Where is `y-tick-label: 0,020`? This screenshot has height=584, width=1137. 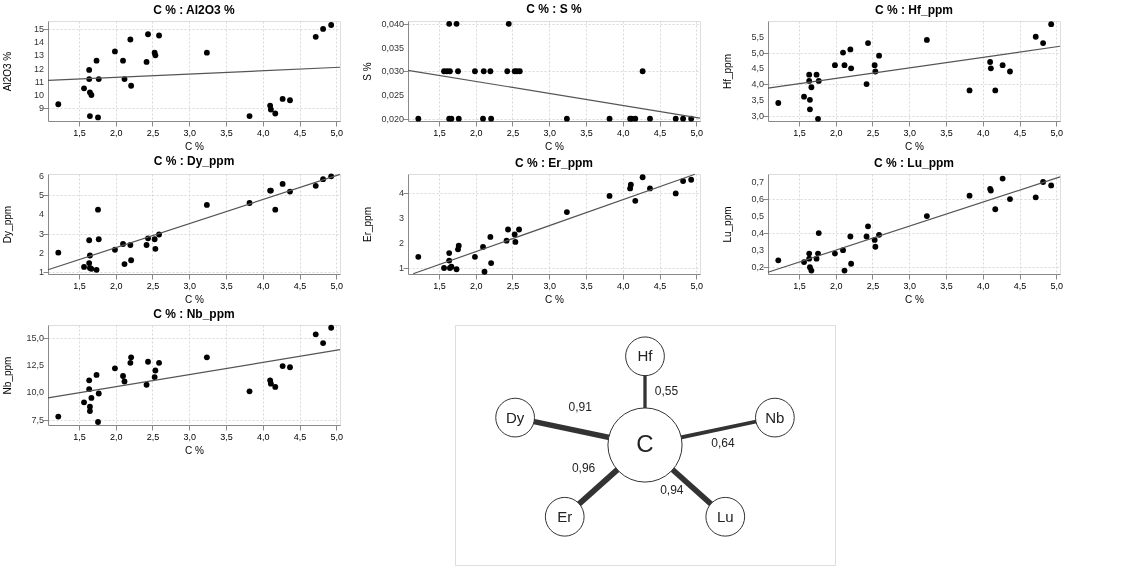
y-tick-label: 0,020 is located at coordinates (392, 118).